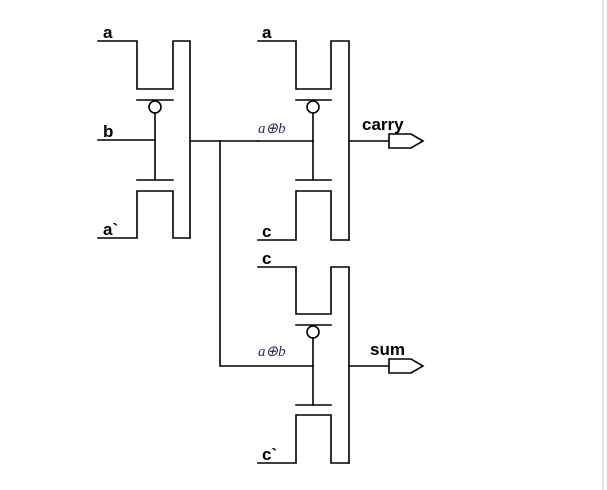  Describe the element at coordinates (383, 124) in the screenshot. I see `carry-label: carry` at that location.